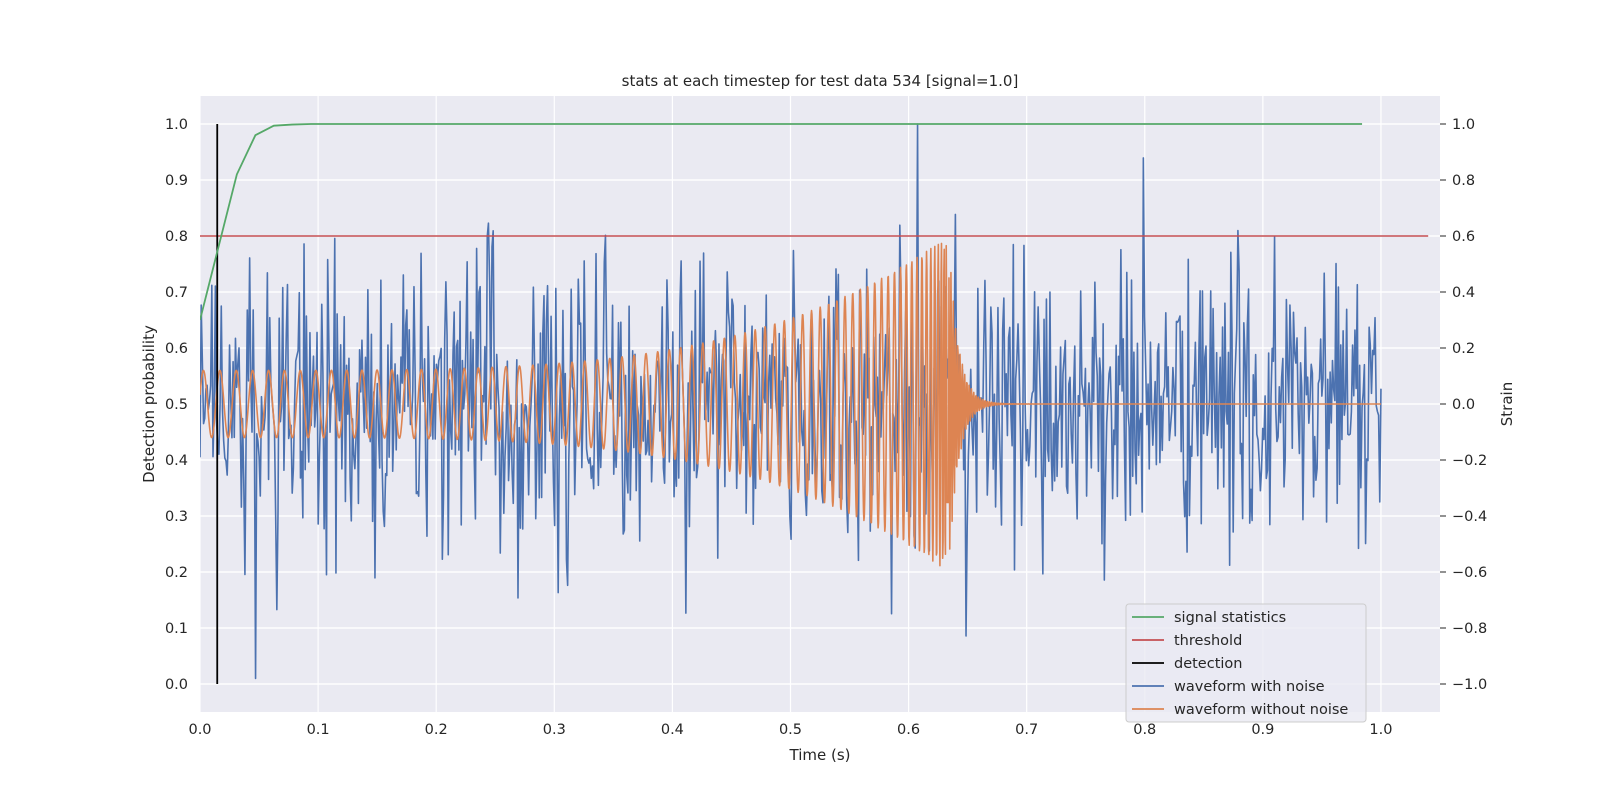  Describe the element at coordinates (176, 237) in the screenshot. I see `y-left-tick-label: 0.8` at that location.